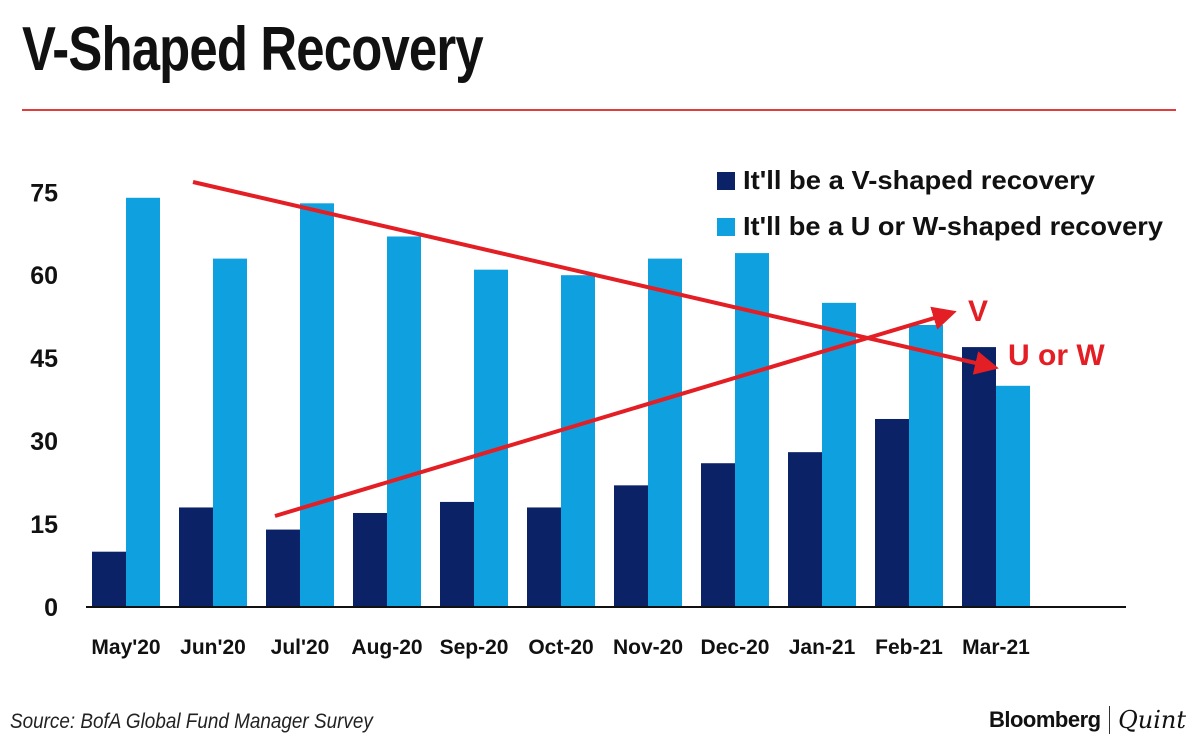 Image resolution: width=1200 pixels, height=748 pixels. What do you see at coordinates (822, 647) in the screenshot?
I see `x-tick-label: Jan-21` at bounding box center [822, 647].